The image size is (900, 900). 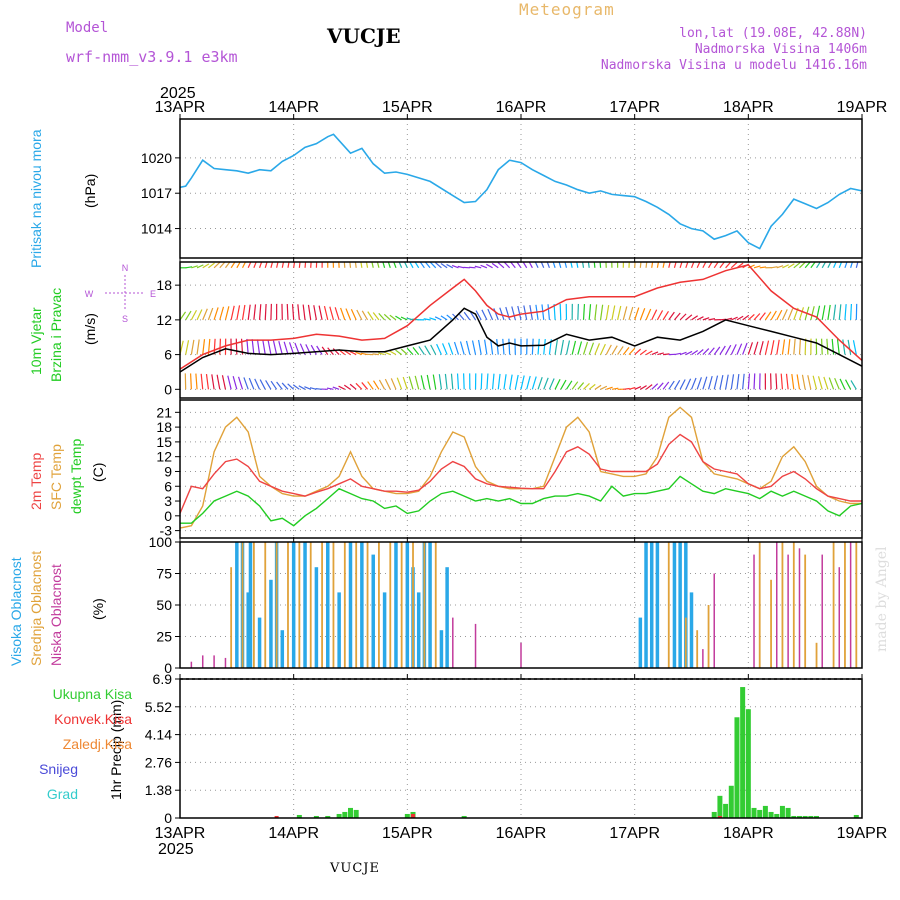 What do you see at coordinates (161, 542) in the screenshot?
I see `y-tick-label: 100` at bounding box center [161, 542].